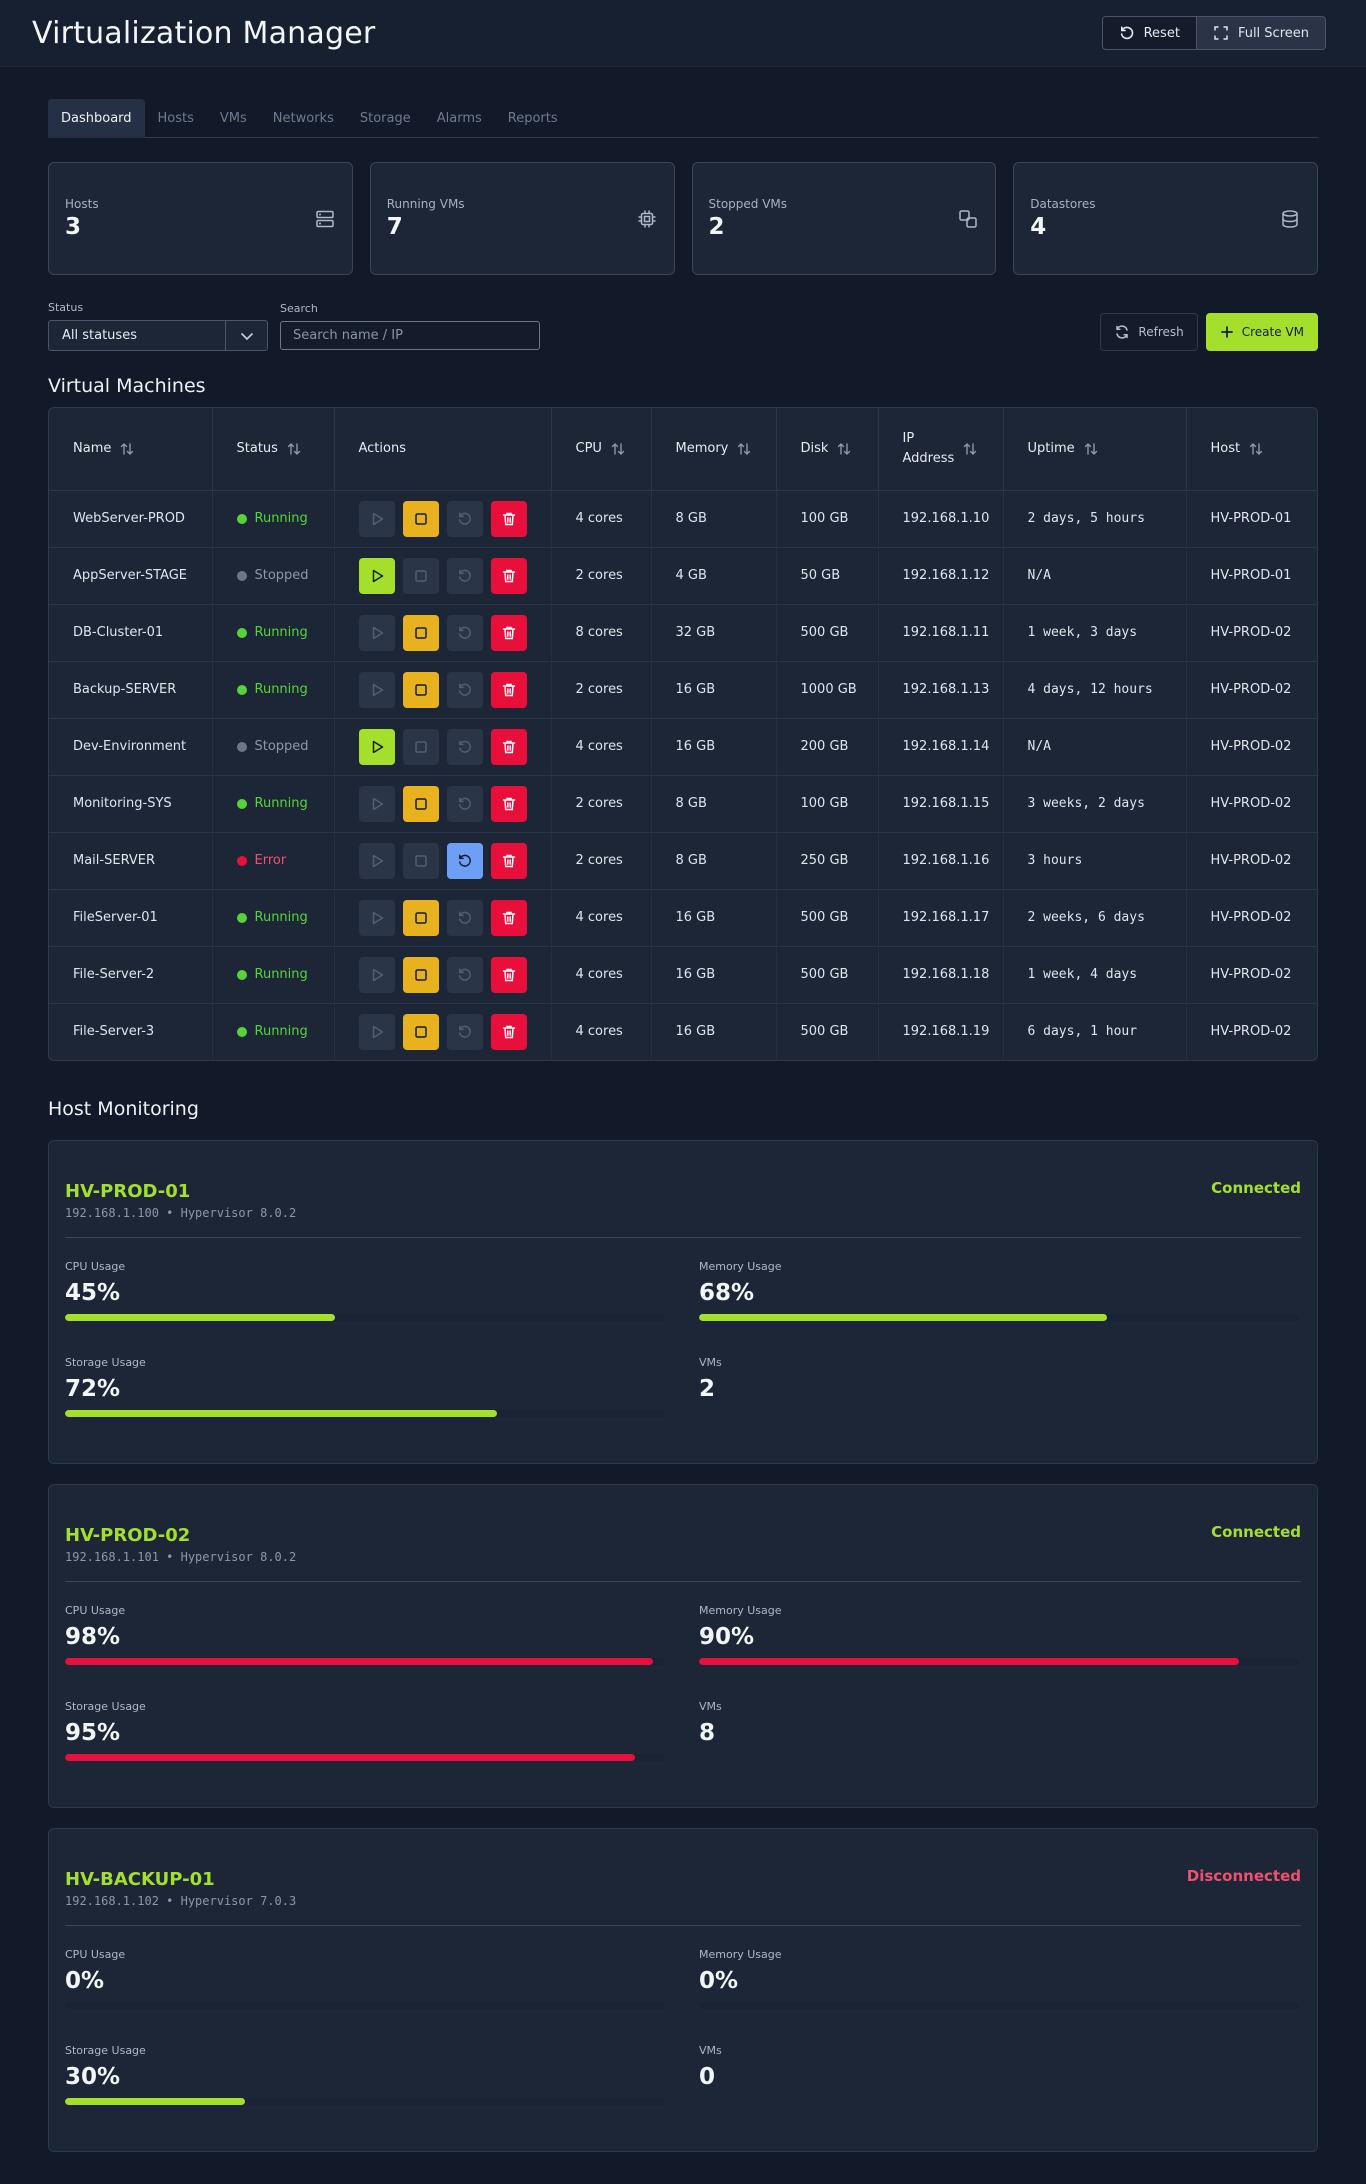 The image size is (1366, 2184). What do you see at coordinates (601, 519) in the screenshot?
I see `vm-cpu: 4 cores` at bounding box center [601, 519].